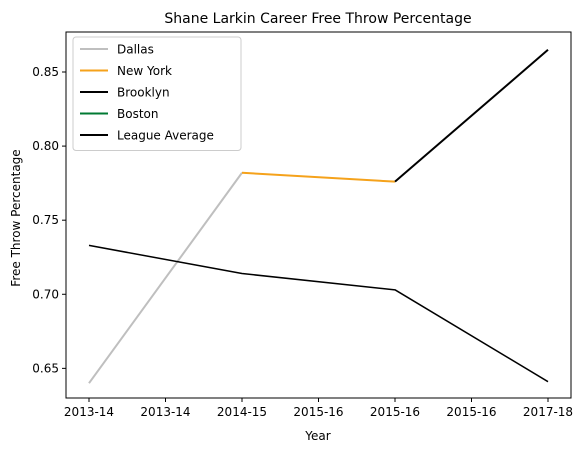 Image resolution: width=582 pixels, height=453 pixels. What do you see at coordinates (45, 146) in the screenshot?
I see `y-tick-label: 0.80` at bounding box center [45, 146].